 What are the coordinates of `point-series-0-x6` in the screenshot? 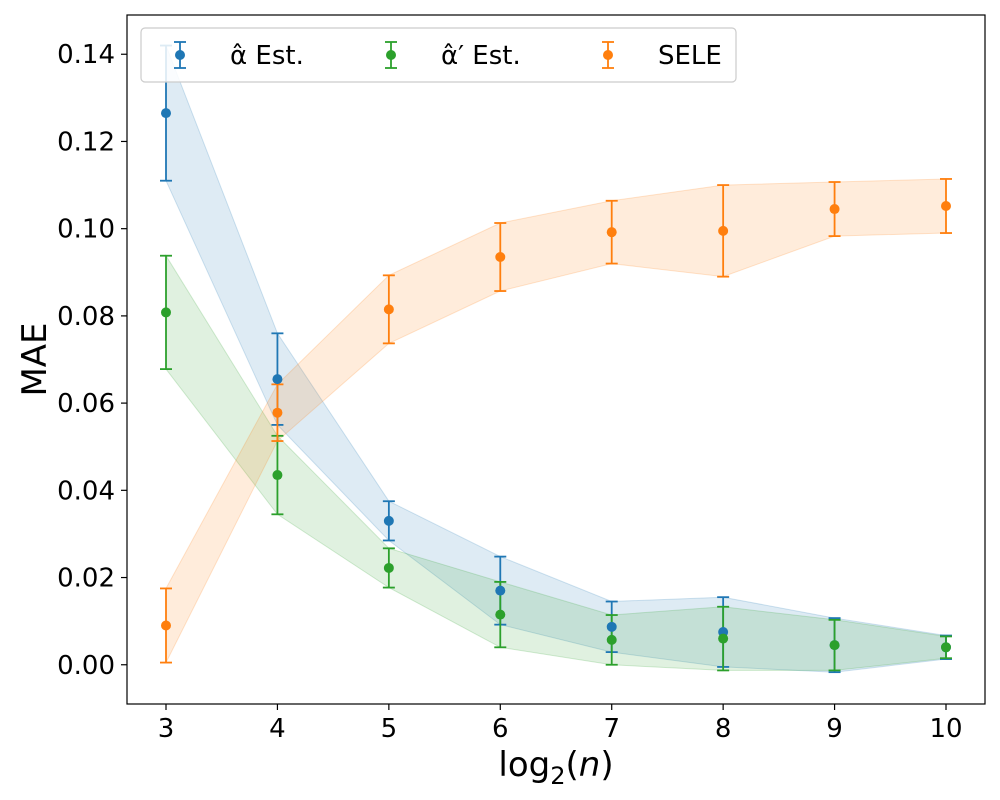 It's located at (500, 590).